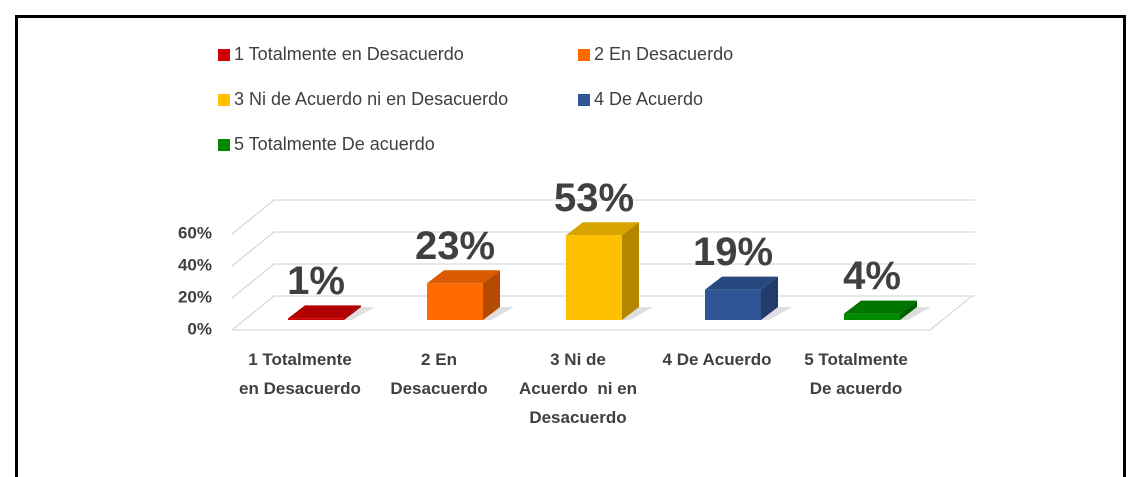 Image resolution: width=1139 pixels, height=477 pixels. I want to click on y-tick-label: 0%, so click(199, 328).